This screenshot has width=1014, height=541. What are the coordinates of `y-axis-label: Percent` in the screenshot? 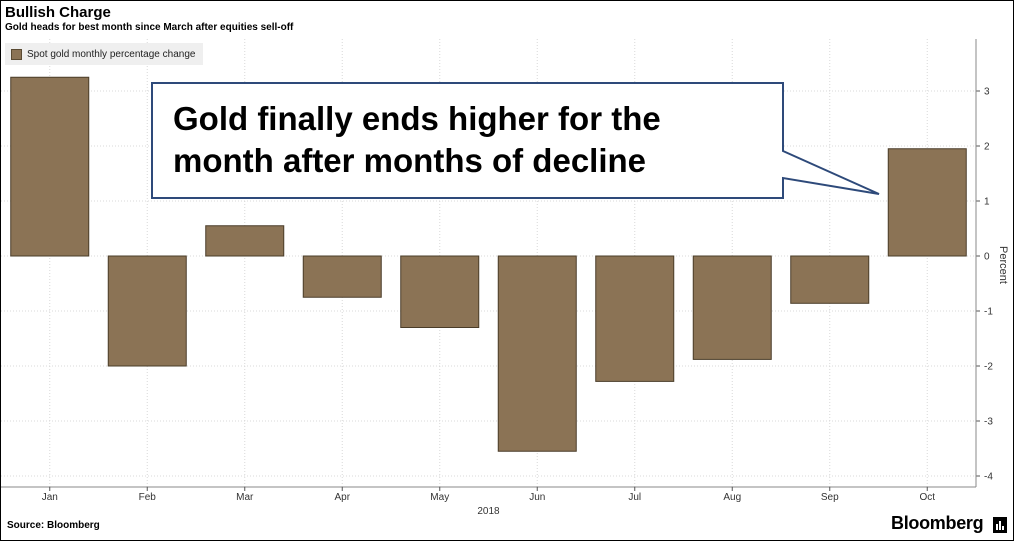 It's located at (1003, 265).